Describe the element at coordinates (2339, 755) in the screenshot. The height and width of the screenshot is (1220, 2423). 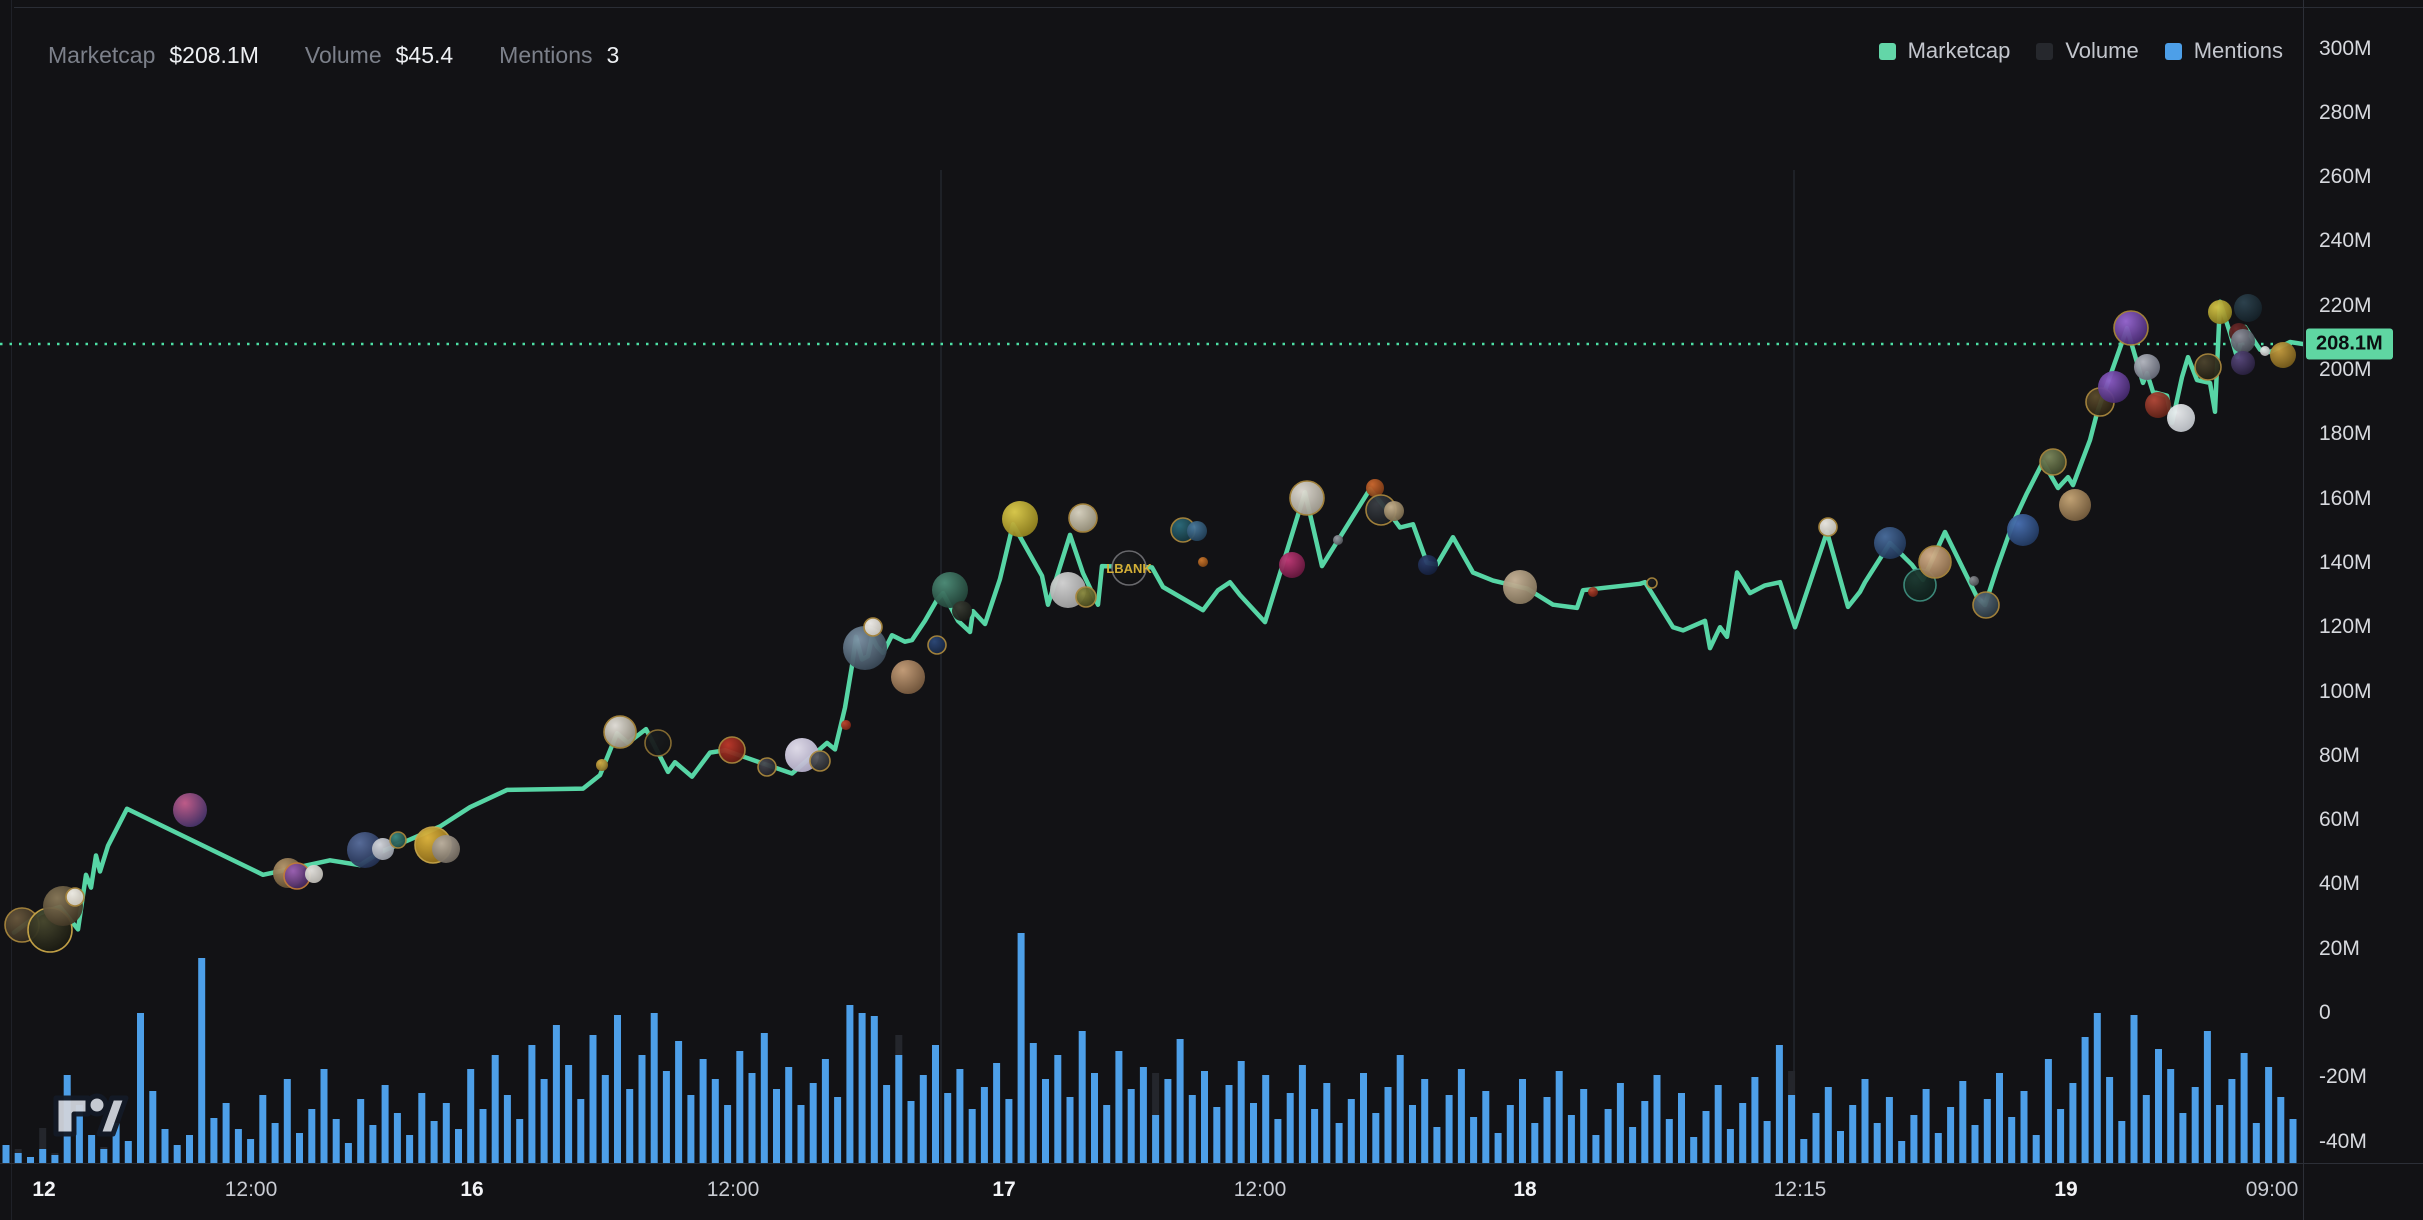
I see `y-axis-tick: 80M` at that location.